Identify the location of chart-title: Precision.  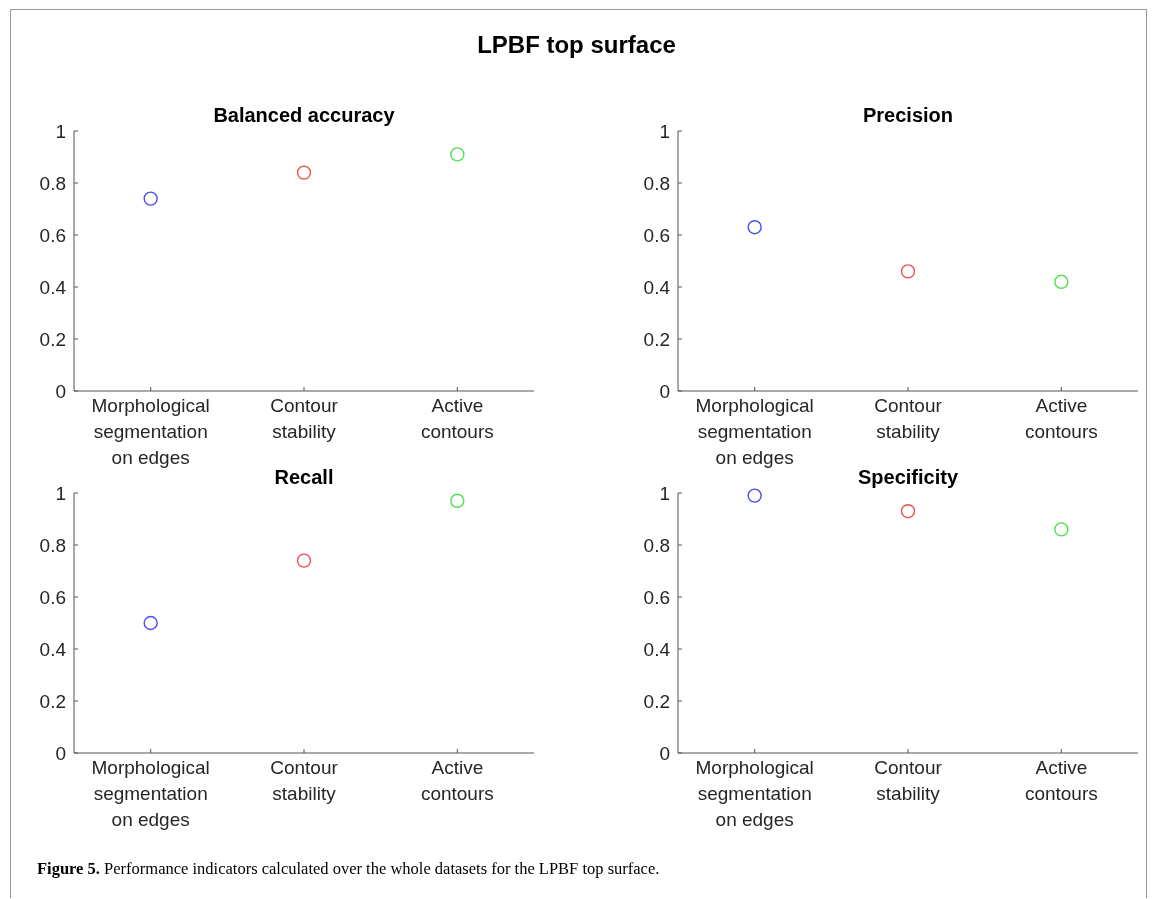
(907, 115).